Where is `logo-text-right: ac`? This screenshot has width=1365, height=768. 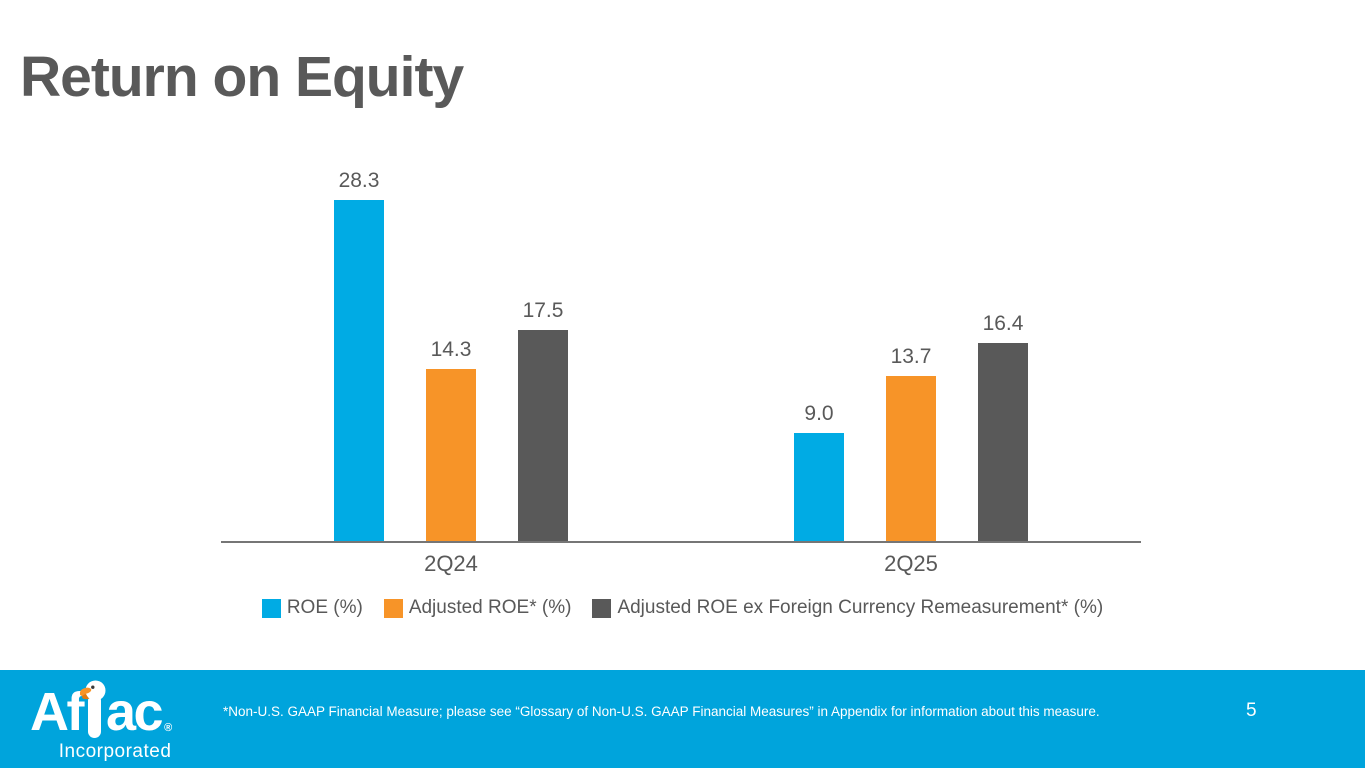 logo-text-right: ac is located at coordinates (134, 712).